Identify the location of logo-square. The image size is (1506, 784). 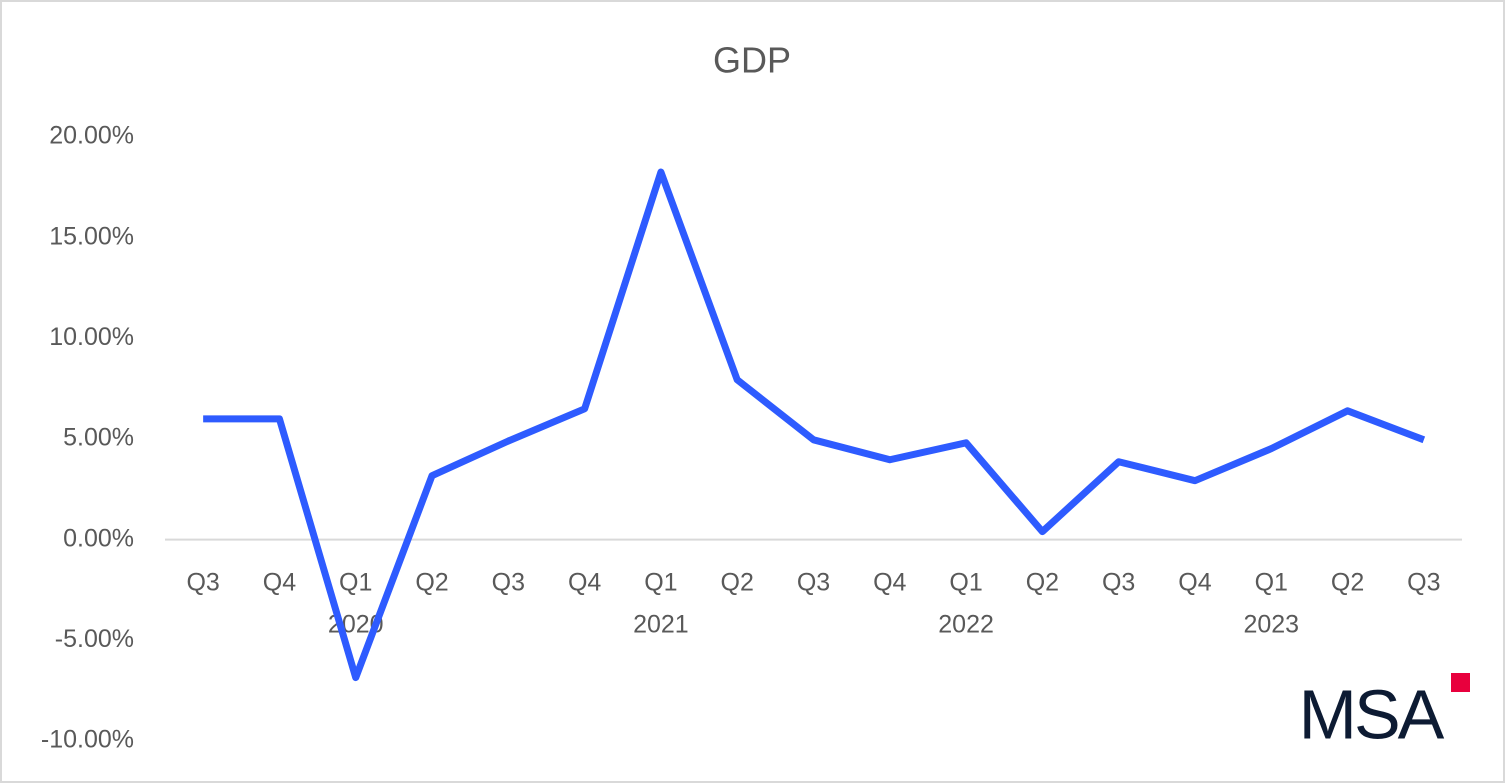
(1460, 682).